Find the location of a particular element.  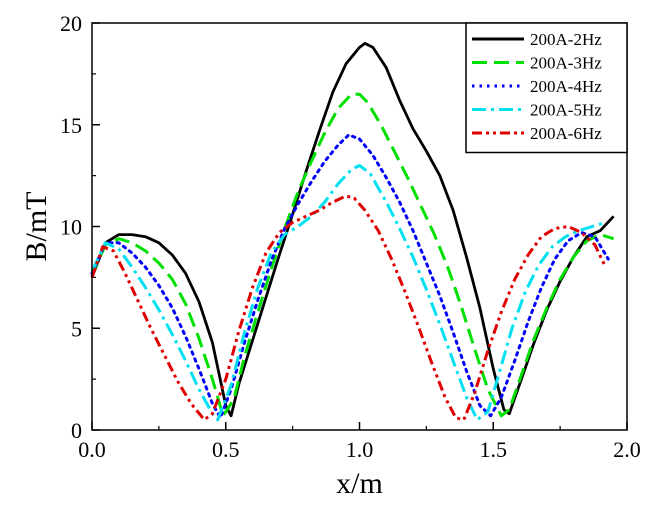

legend-label: 200A-5Hz is located at coordinates (566, 110).